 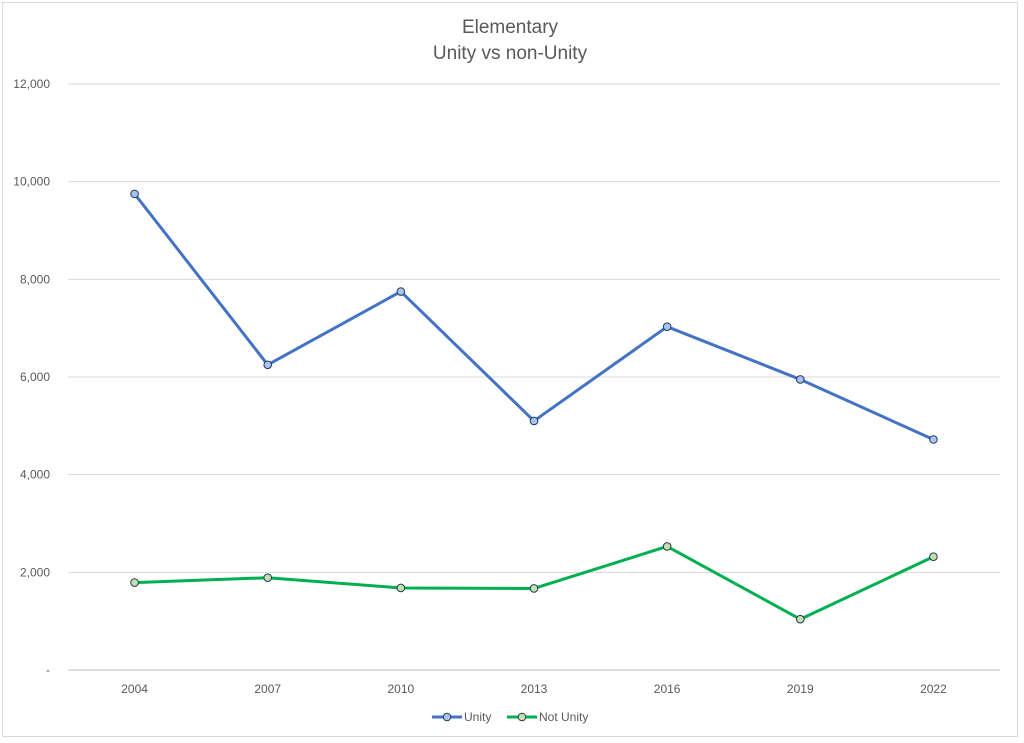 I want to click on y-tick-label: 8,000, so click(x=35, y=279).